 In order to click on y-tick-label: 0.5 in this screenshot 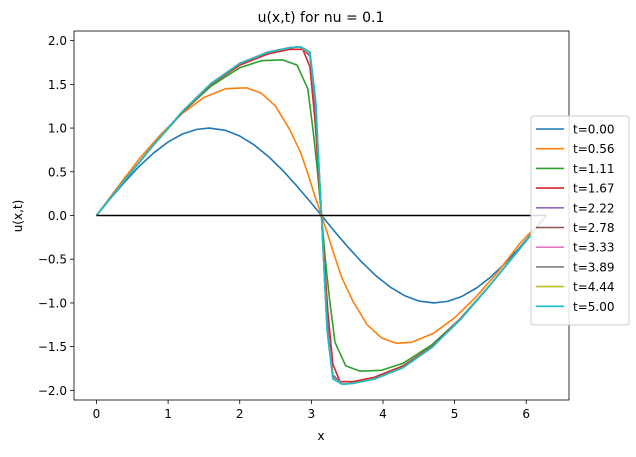, I will do `click(57, 172)`.